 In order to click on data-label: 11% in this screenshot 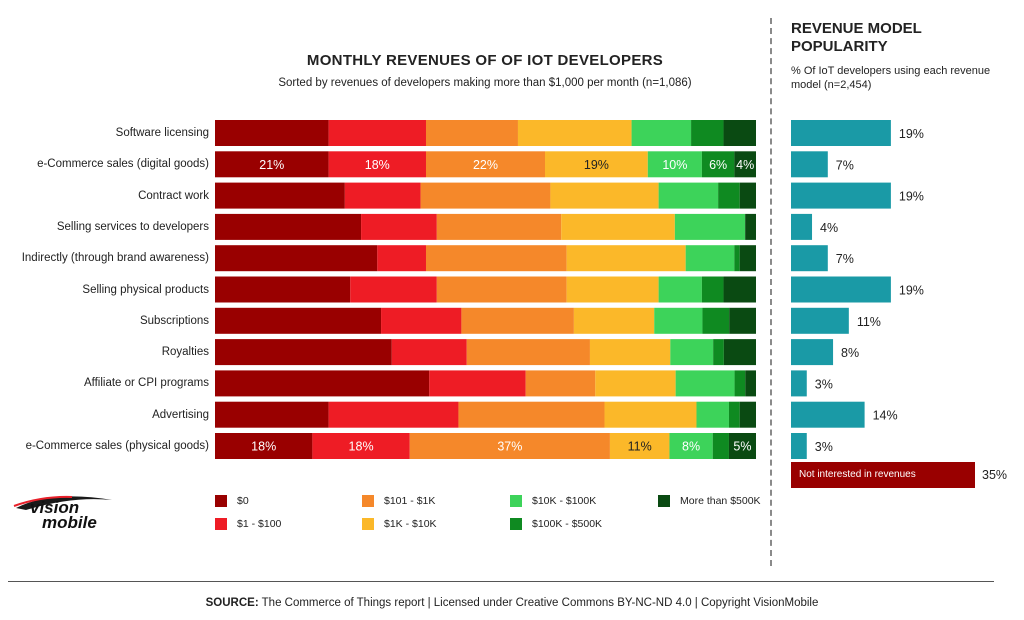, I will do `click(640, 447)`.